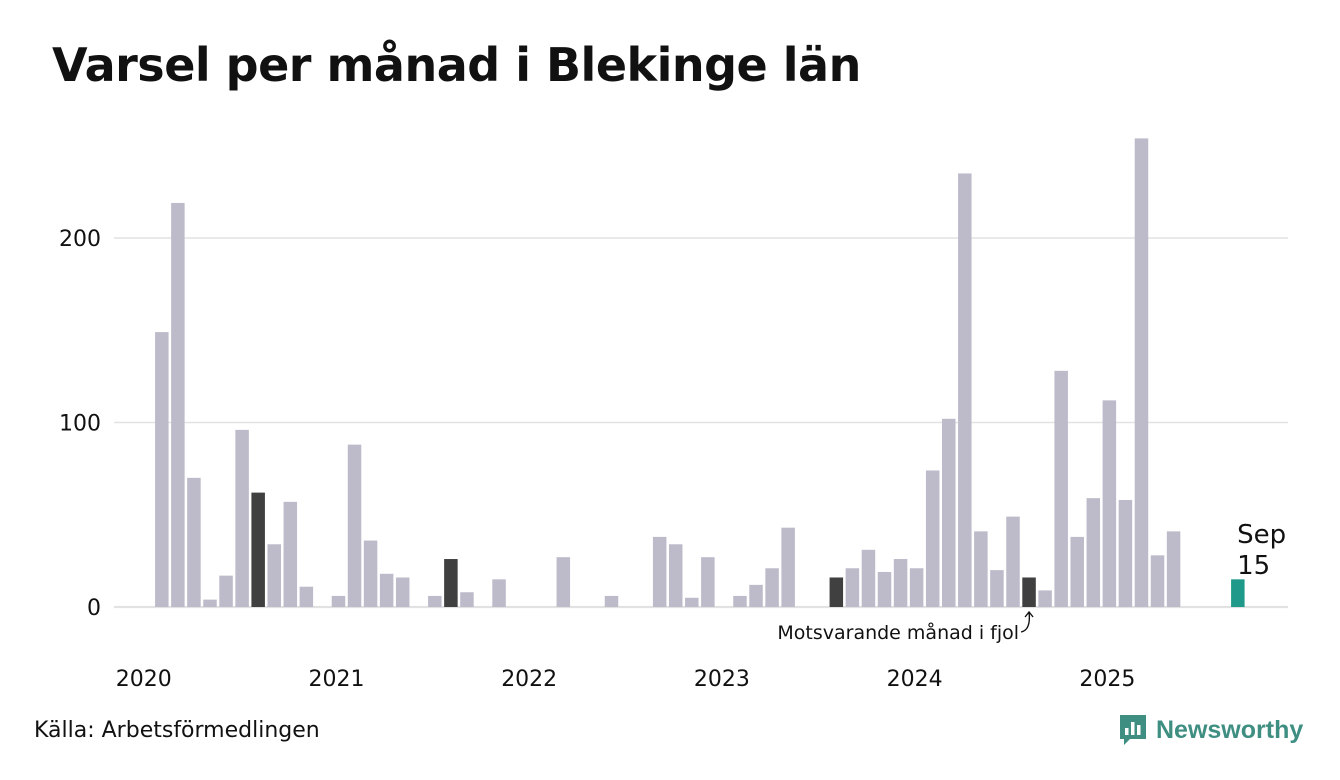 This screenshot has height=780, width=1340. Describe the element at coordinates (1253, 566) in the screenshot. I see `current-month-value: 15` at that location.